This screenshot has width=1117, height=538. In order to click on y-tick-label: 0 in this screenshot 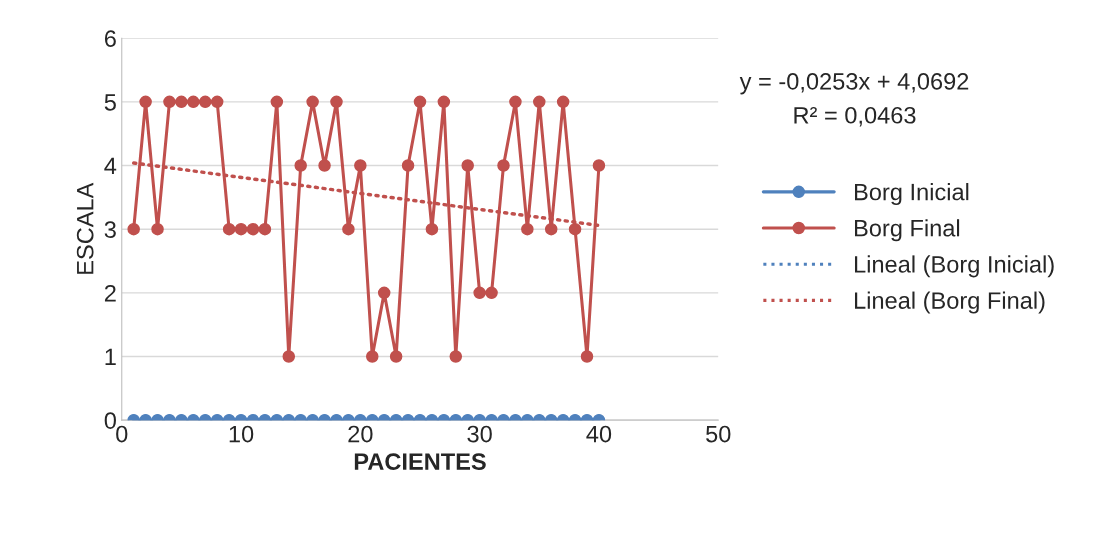, I will do `click(110, 420)`.